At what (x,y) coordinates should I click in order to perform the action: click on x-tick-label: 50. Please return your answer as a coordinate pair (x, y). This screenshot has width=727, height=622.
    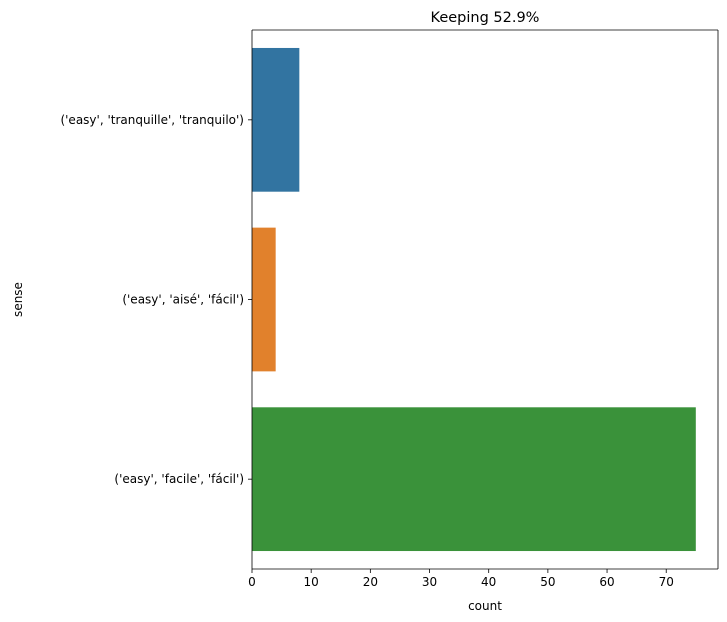
    Looking at the image, I should click on (547, 582).